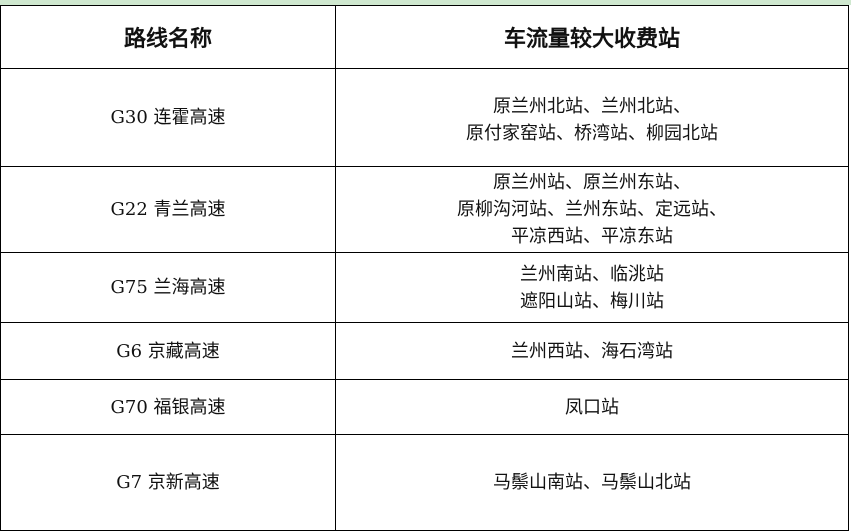  What do you see at coordinates (168, 351) in the screenshot?
I see `route-name: G6 京藏高速` at bounding box center [168, 351].